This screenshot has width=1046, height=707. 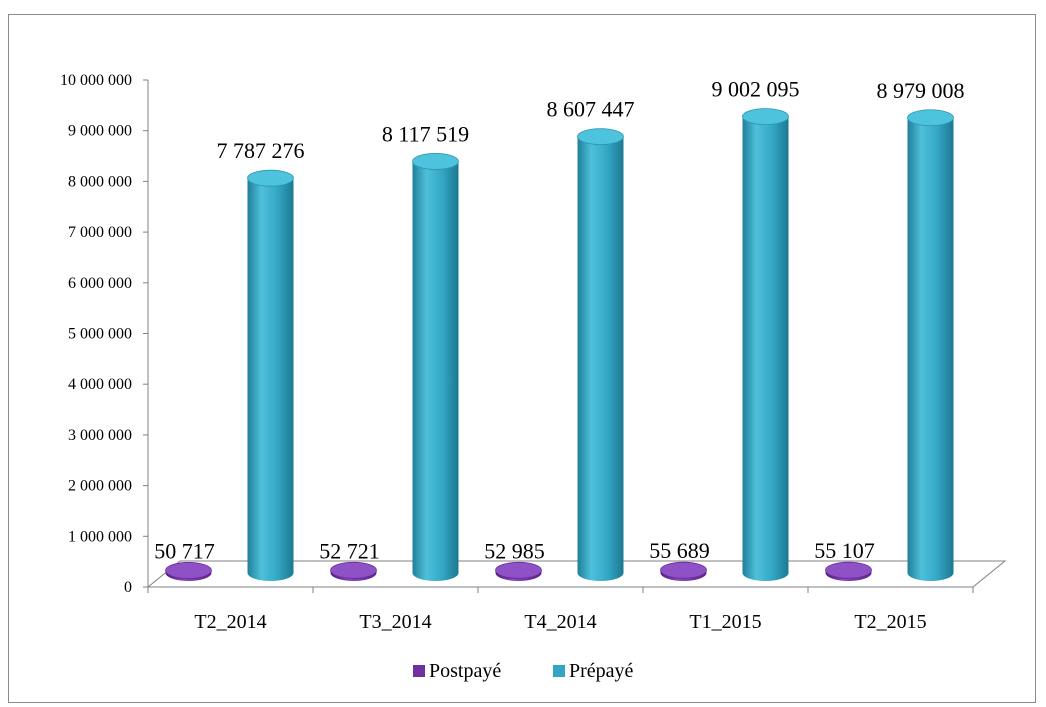 What do you see at coordinates (261, 150) in the screenshot?
I see `data-label: 7 787 276` at bounding box center [261, 150].